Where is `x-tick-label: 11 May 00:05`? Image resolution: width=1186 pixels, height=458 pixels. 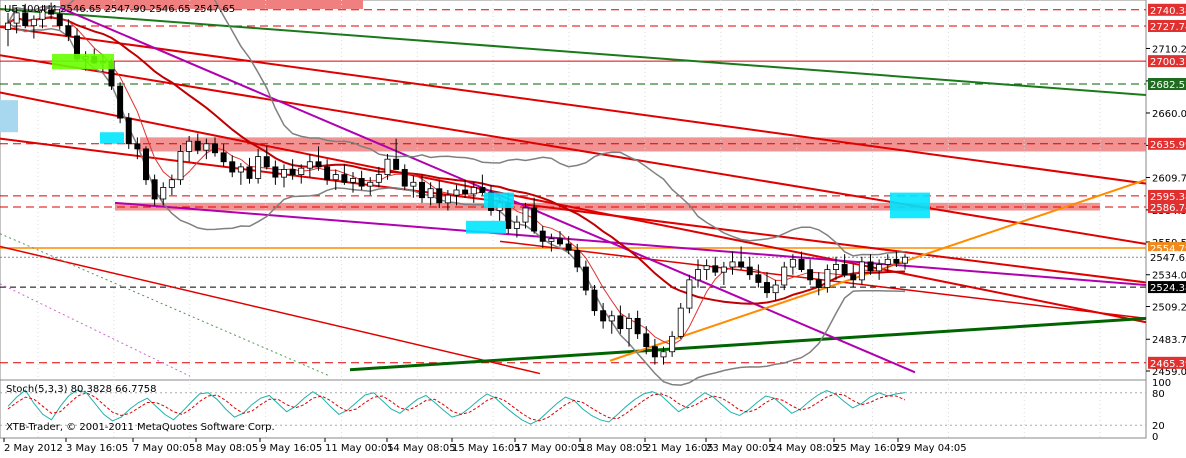
x-tick-label: 11 May 00:05 is located at coordinates (359, 448).